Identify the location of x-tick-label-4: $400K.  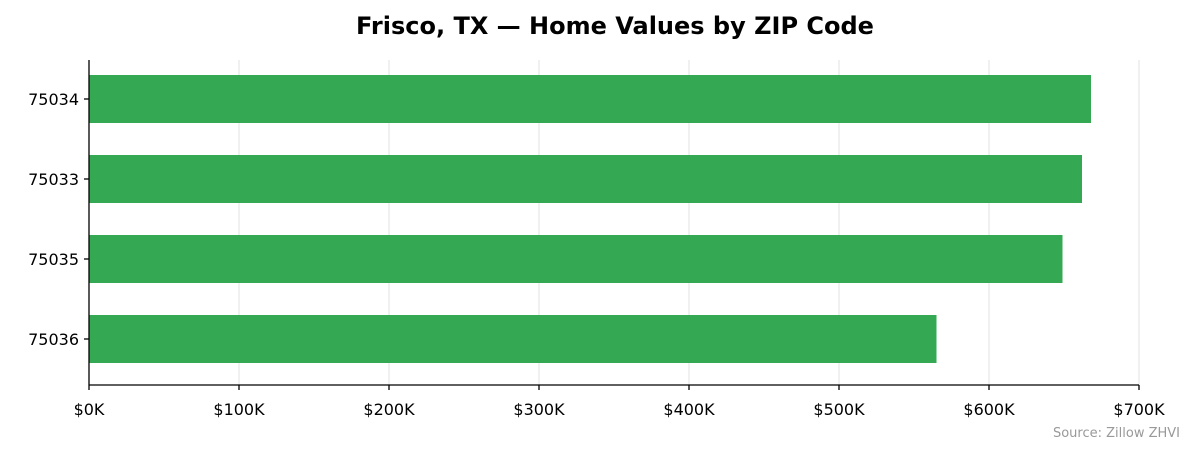
(689, 409).